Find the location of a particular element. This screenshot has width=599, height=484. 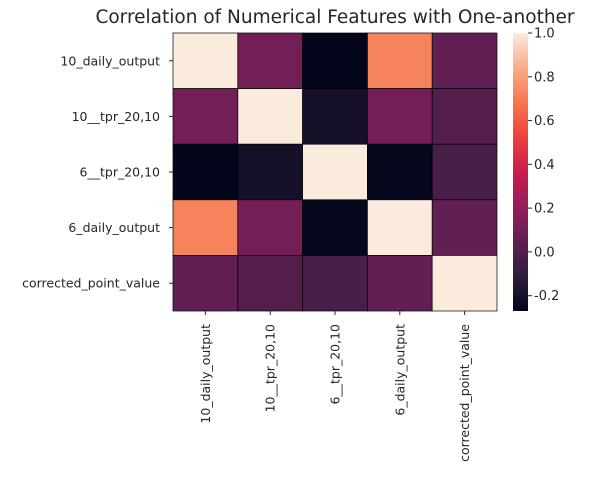

row-label: 10_daily_output is located at coordinates (110, 60).